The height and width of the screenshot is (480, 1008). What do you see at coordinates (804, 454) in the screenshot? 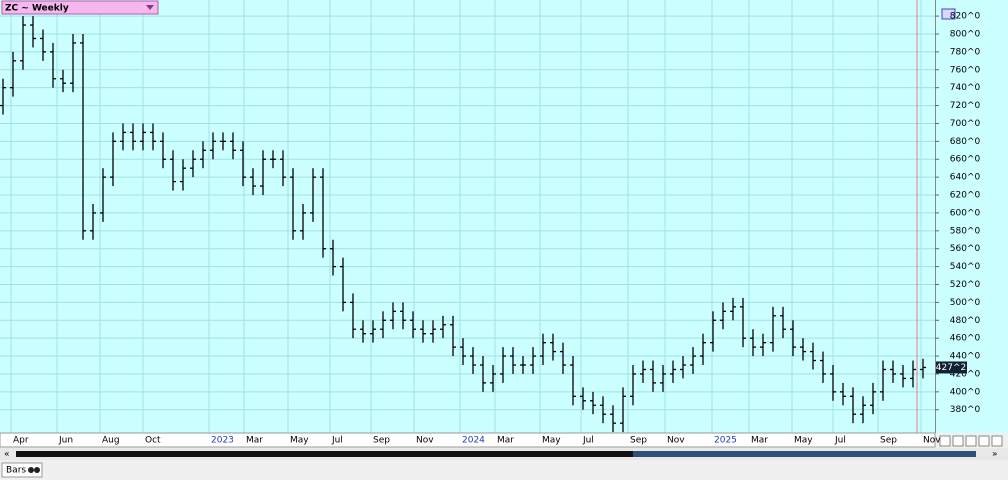
I see `scroll-thumb` at bounding box center [804, 454].